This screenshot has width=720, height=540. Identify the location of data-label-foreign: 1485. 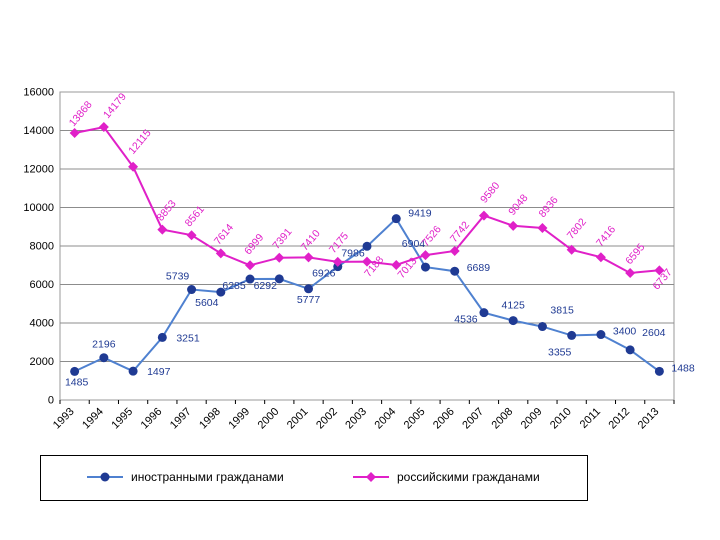
(77, 382).